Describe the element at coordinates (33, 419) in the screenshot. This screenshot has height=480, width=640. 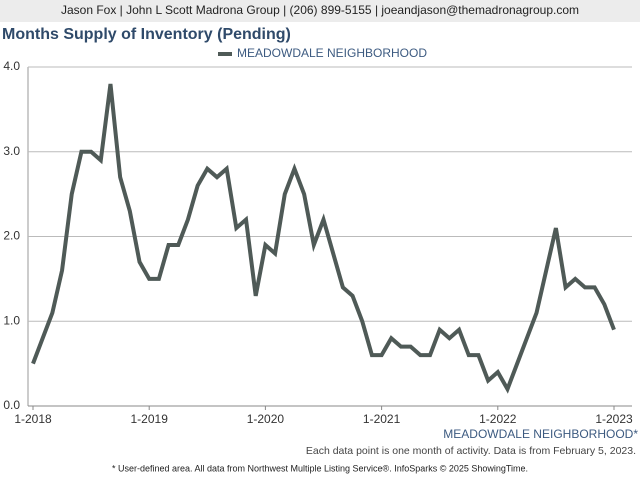
I see `x-tick-label: 1-2018` at that location.